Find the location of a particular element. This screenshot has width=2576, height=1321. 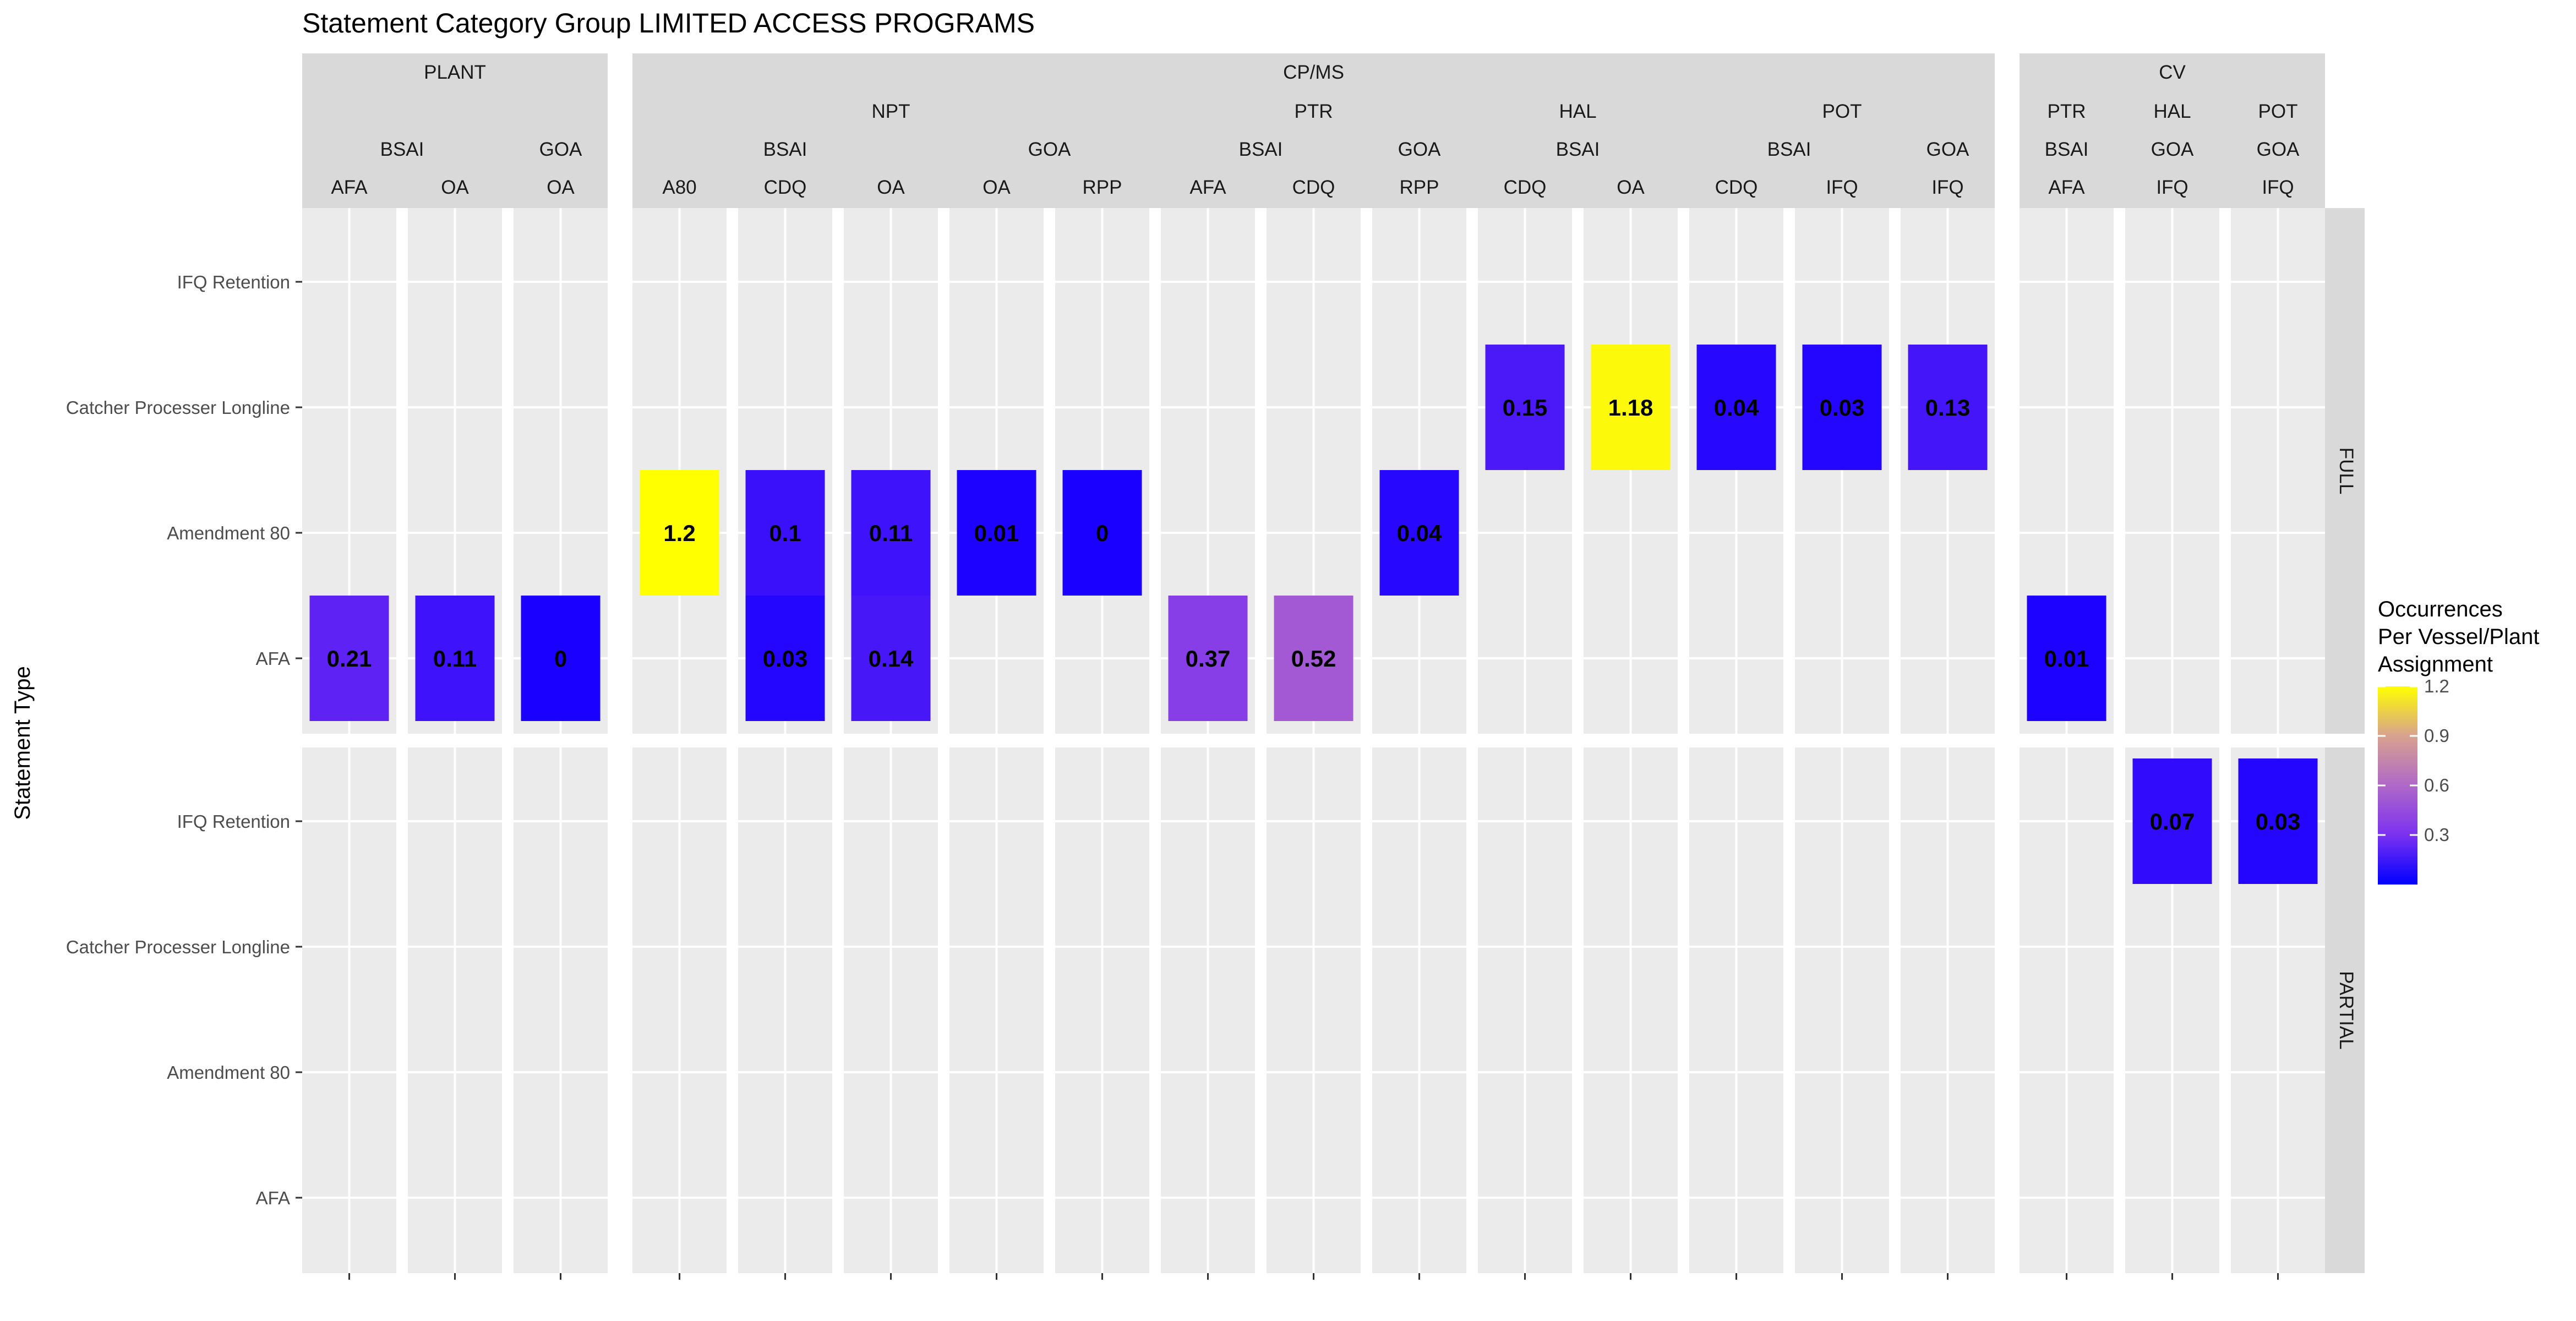

facet-strip is located at coordinates (2345, 1010).